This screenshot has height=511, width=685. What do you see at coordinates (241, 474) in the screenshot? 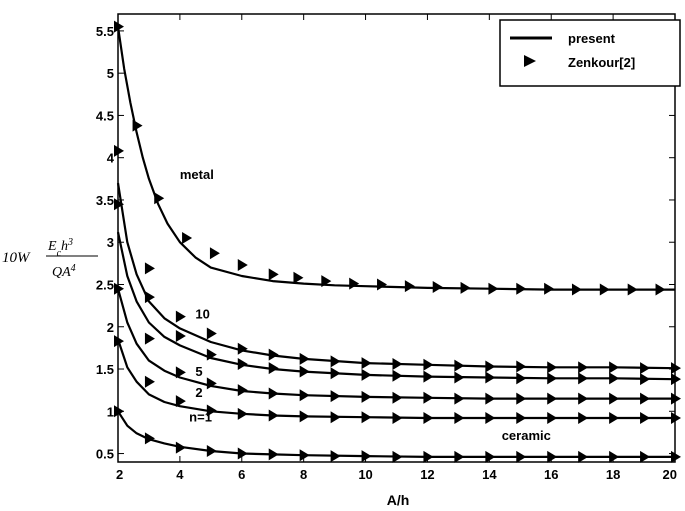
I see `x-tick-label: 6` at bounding box center [241, 474].